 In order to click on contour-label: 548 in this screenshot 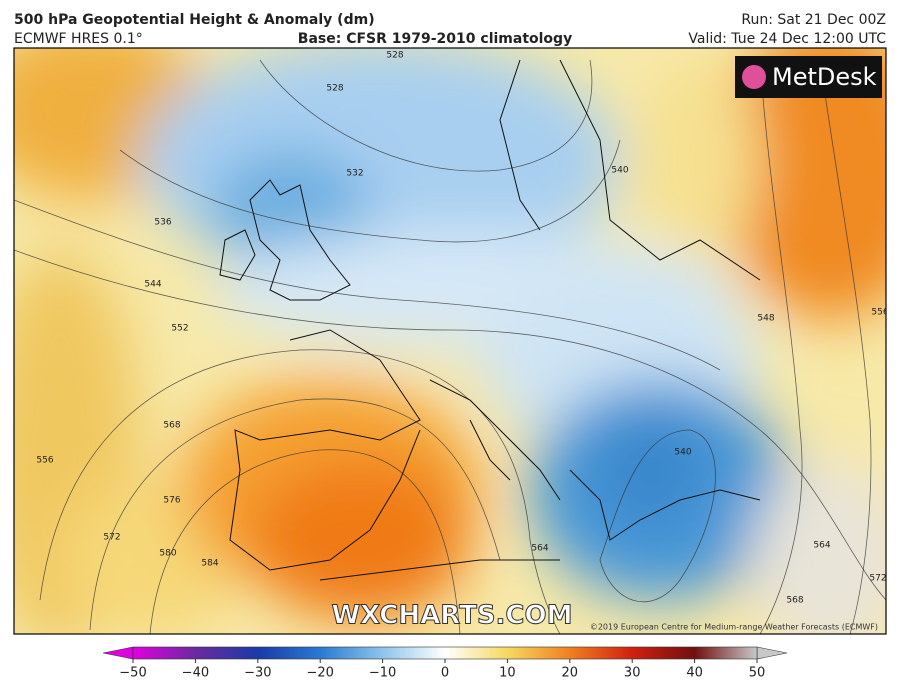, I will do `click(765, 319)`.